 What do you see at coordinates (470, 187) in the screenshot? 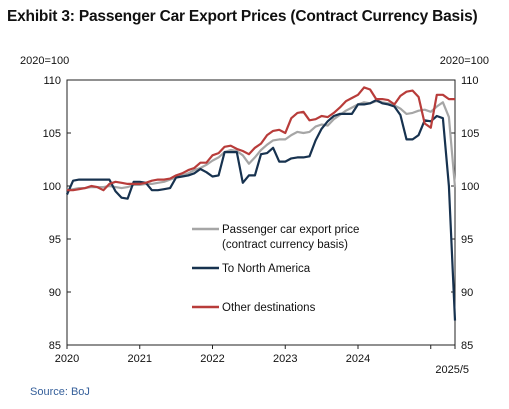
I see `y-tick-label-right: 100` at bounding box center [470, 187].